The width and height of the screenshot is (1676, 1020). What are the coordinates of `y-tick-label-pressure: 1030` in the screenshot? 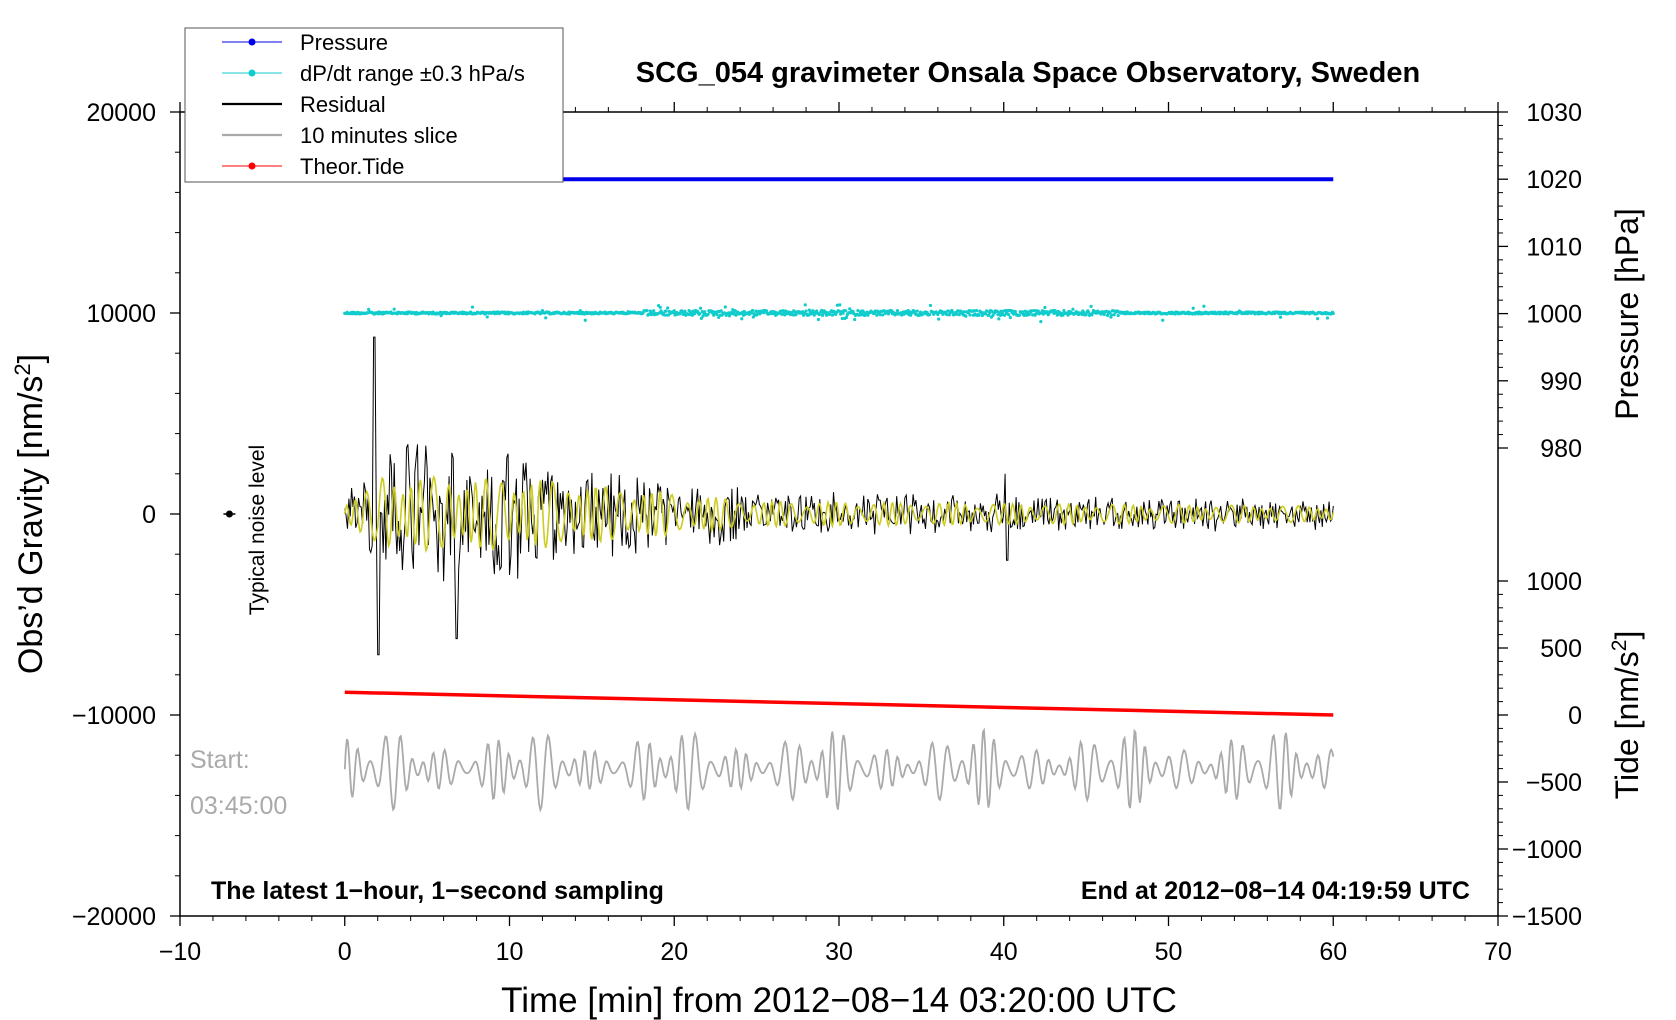 It's located at (1554, 113).